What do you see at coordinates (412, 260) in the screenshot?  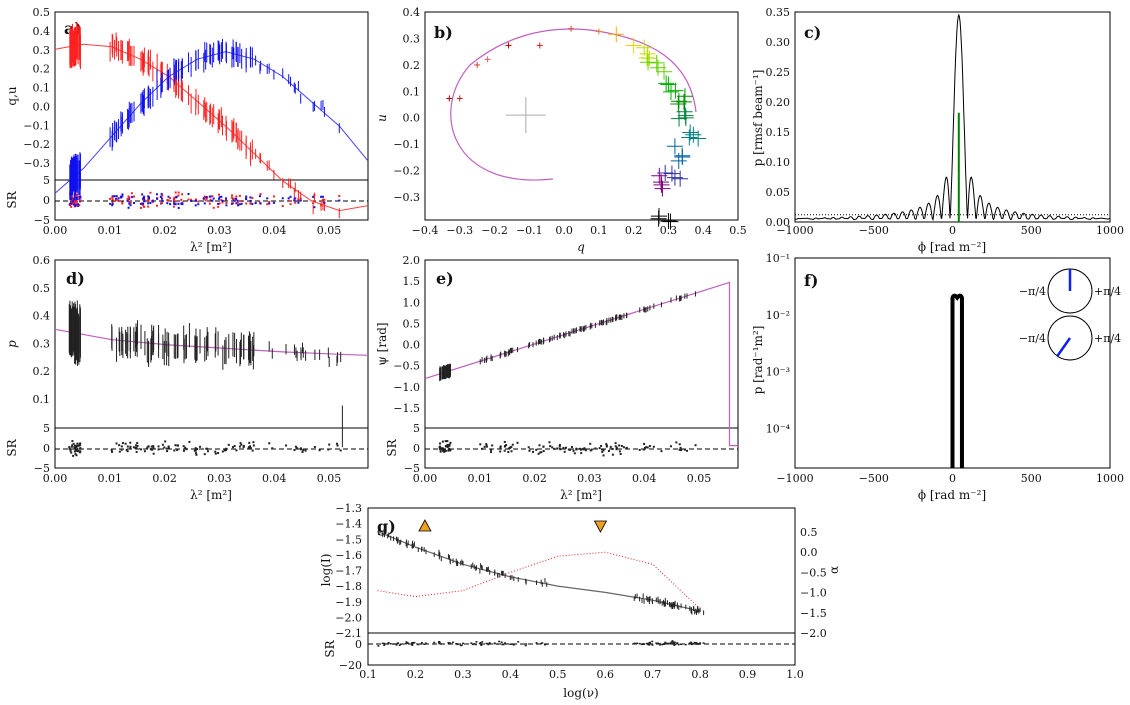 I see `panel-e-ytick: 2.0` at bounding box center [412, 260].